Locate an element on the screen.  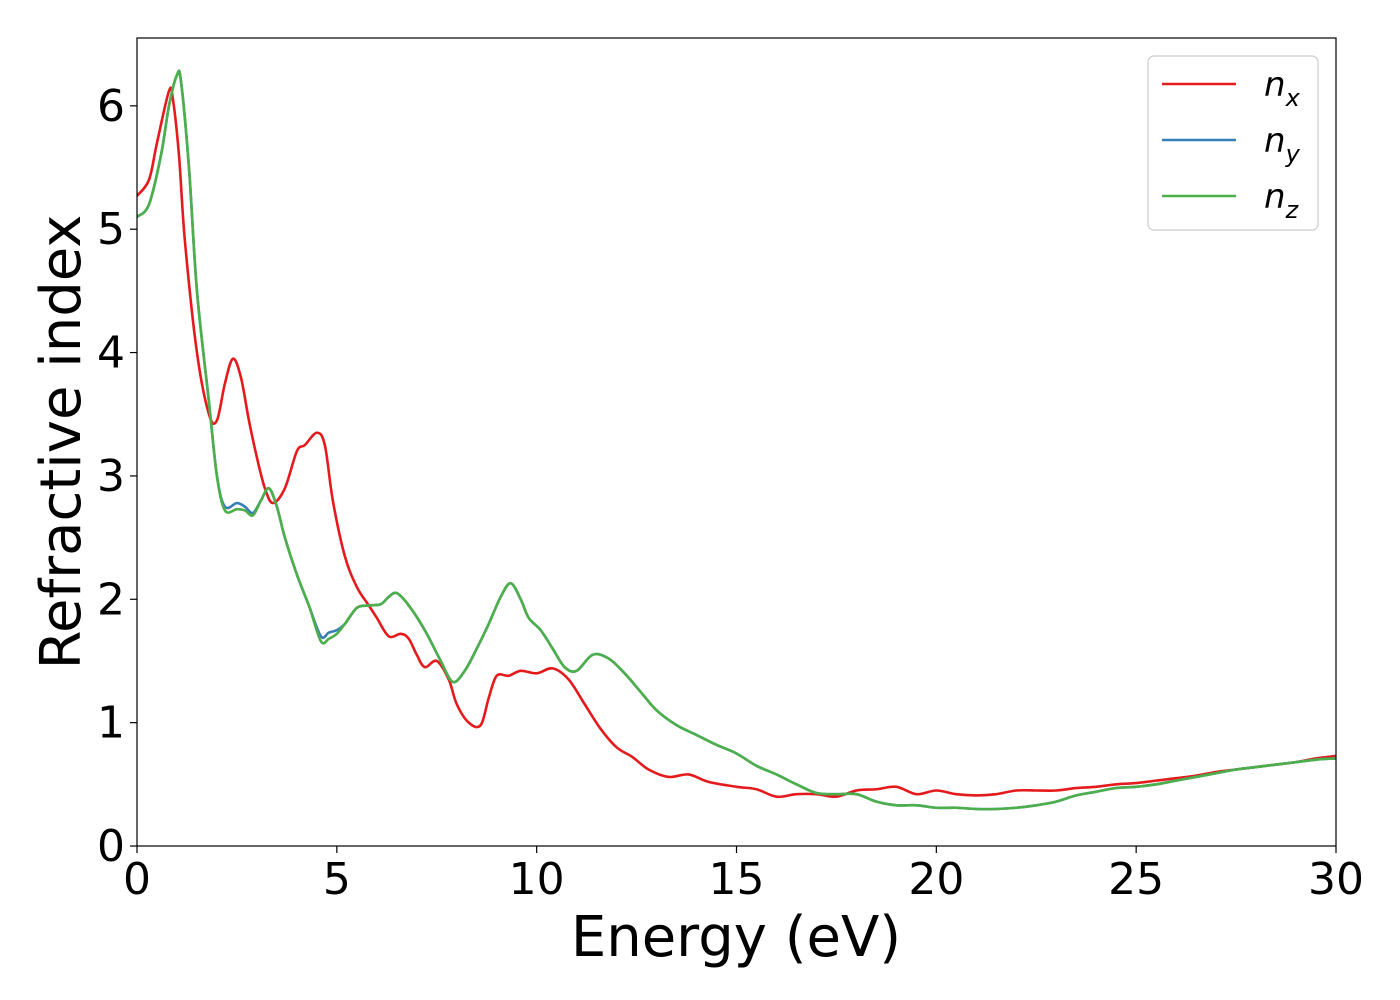
x-tick-label: 25 is located at coordinates (1136, 879).